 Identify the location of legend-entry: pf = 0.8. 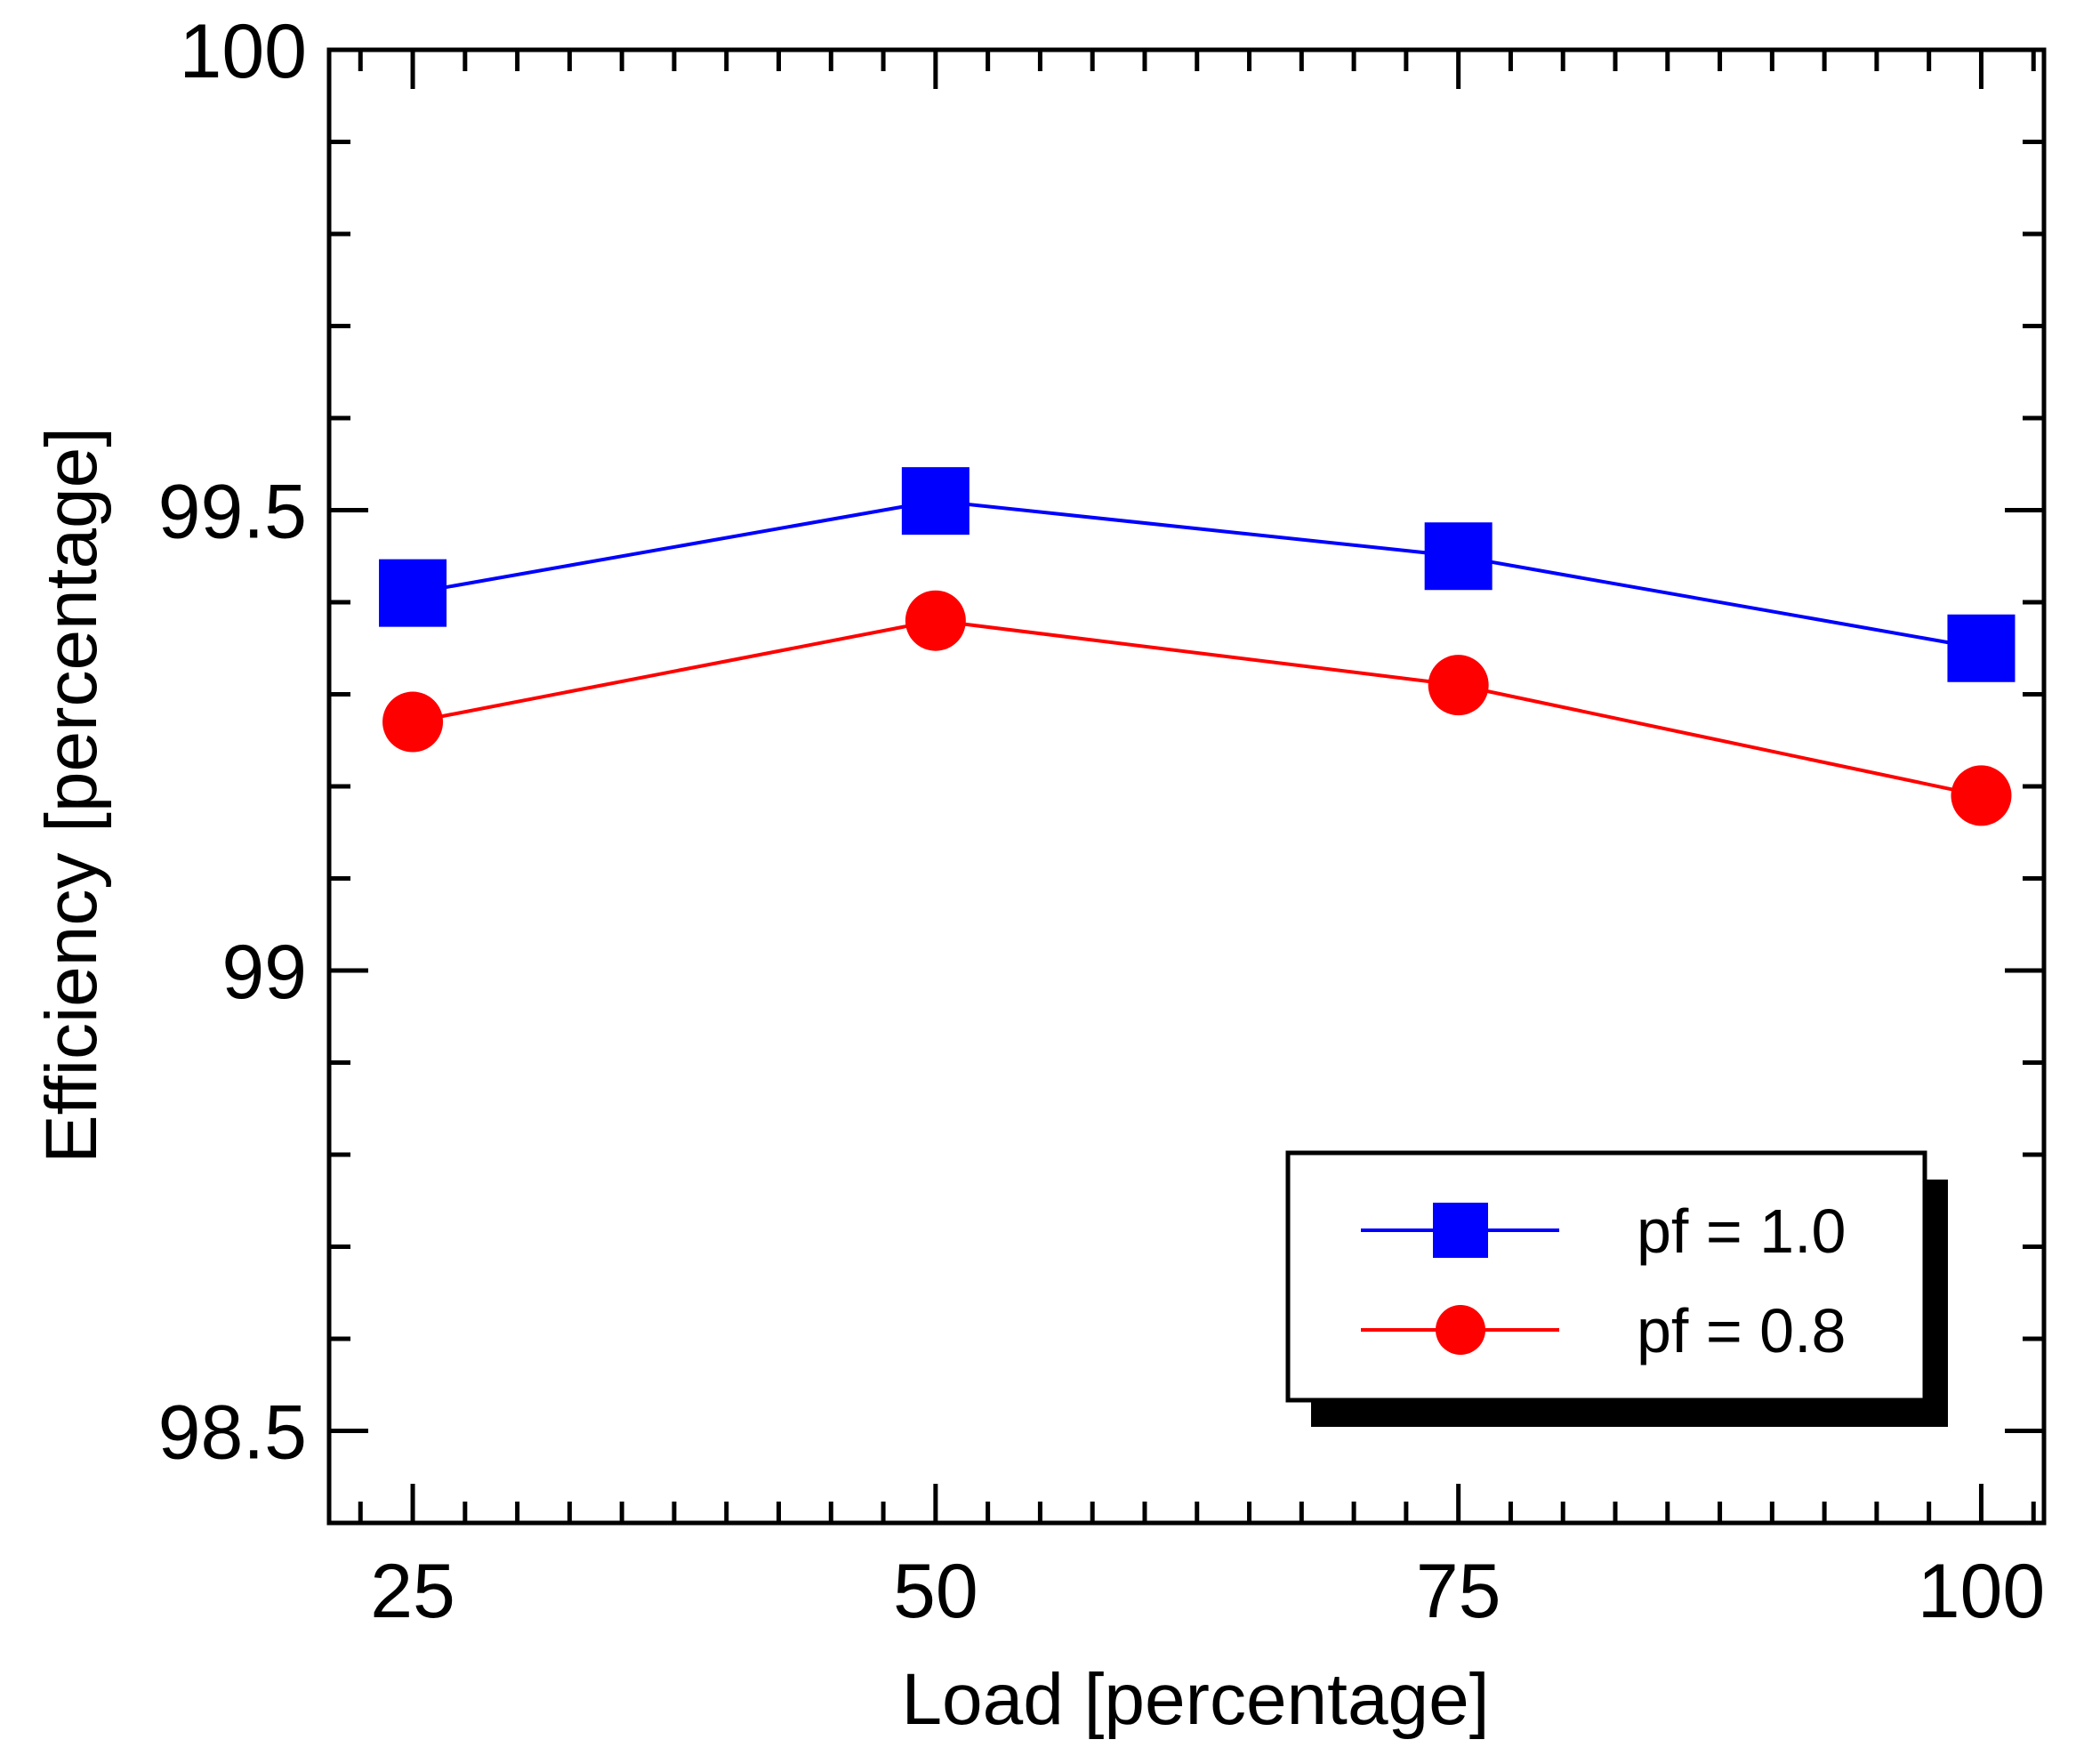
(1603, 1330).